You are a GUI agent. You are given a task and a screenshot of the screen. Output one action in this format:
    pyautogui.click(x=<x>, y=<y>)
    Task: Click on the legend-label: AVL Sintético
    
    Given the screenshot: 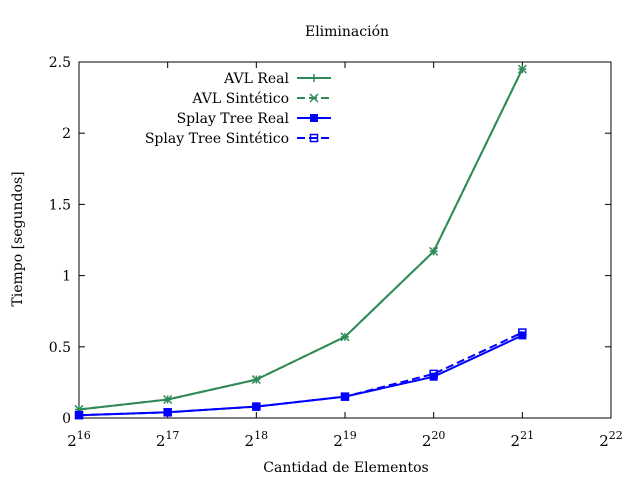 What is the action you would take?
    pyautogui.click(x=240, y=99)
    